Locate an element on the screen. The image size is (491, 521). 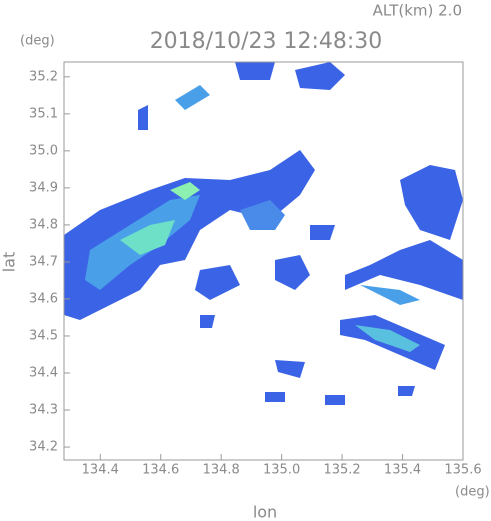
x-tick-label: 135.6 is located at coordinates (462, 470).